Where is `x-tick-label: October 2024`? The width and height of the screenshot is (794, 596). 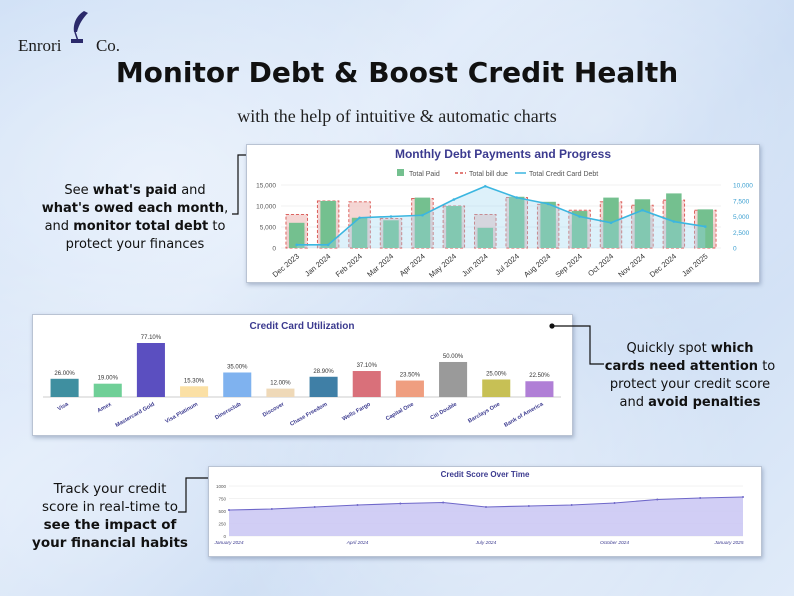 x-tick-label: October 2024 is located at coordinates (614, 543).